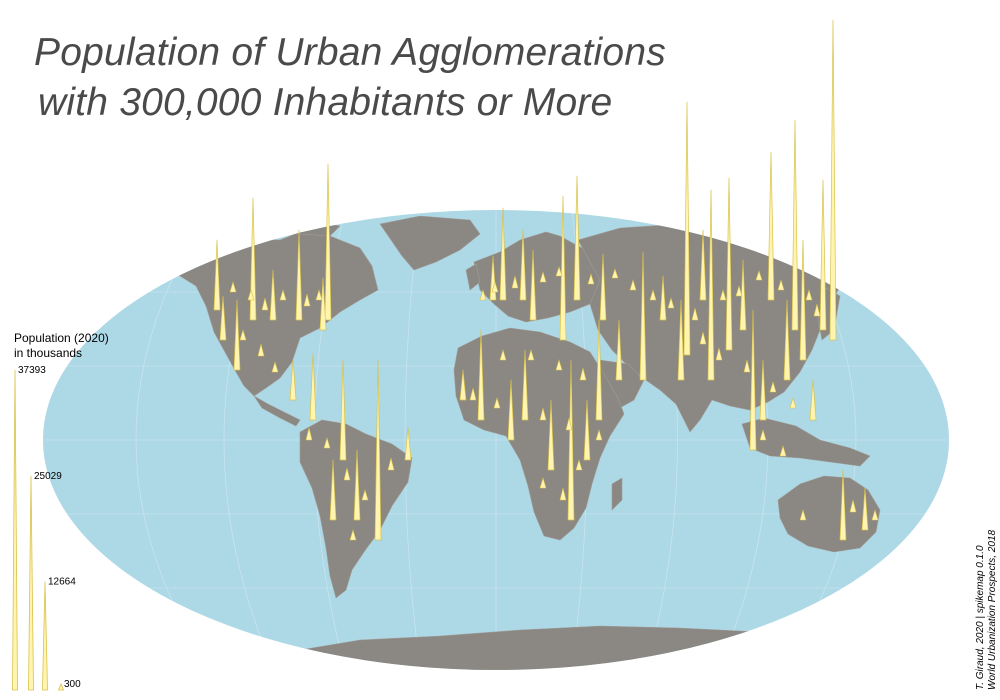 The width and height of the screenshot is (1000, 700). I want to click on madagascar, so click(617, 494).